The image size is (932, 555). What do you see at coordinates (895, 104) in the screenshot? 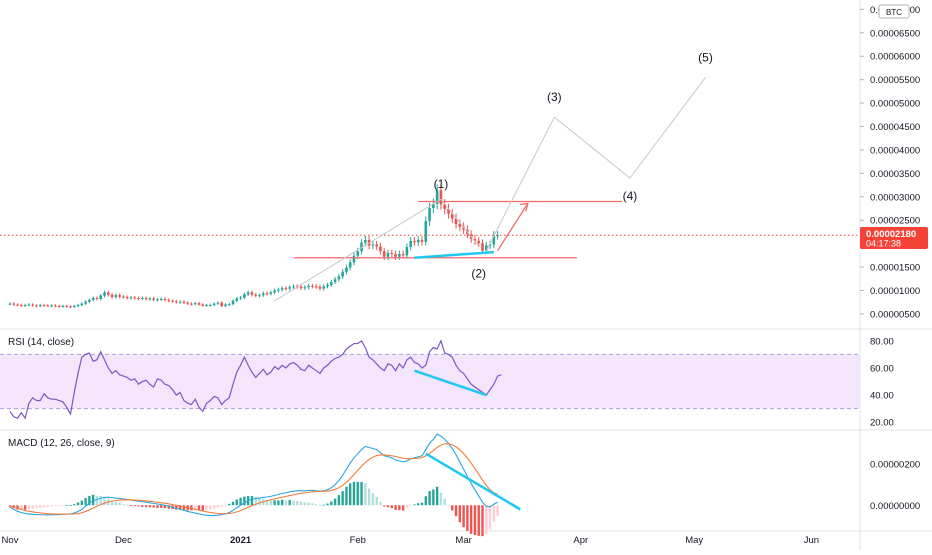
I see `price-tick-label: 0.00005000` at bounding box center [895, 104].